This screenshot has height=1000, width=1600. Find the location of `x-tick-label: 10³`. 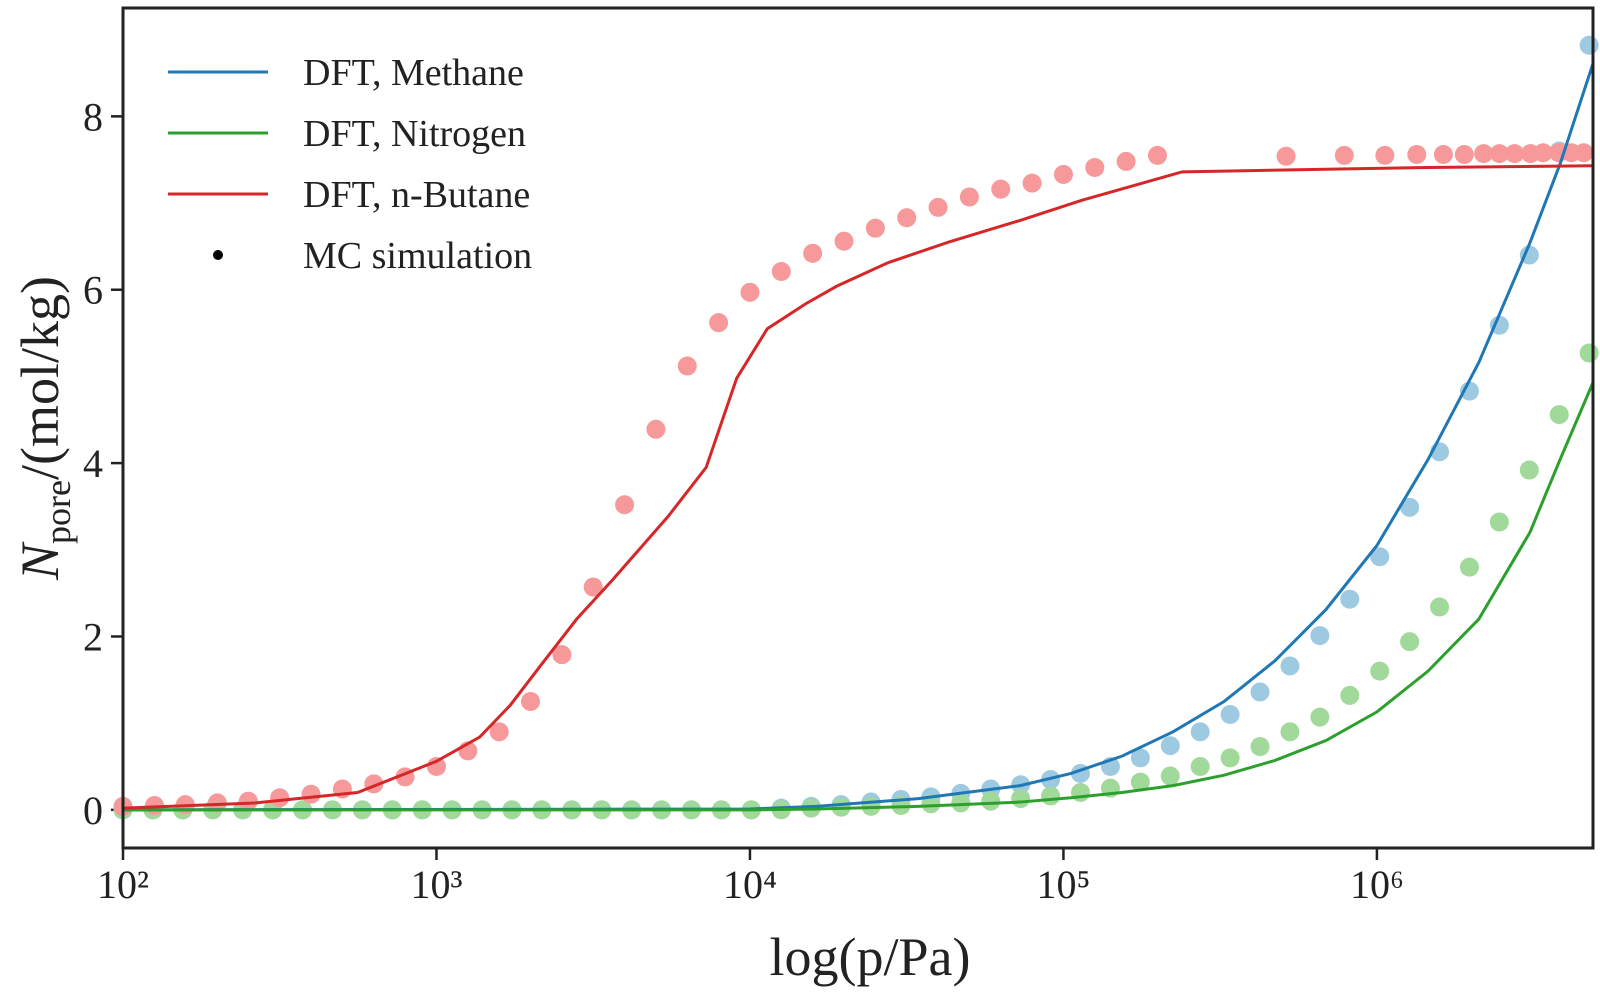

x-tick-label: 10³ is located at coordinates (436, 884).